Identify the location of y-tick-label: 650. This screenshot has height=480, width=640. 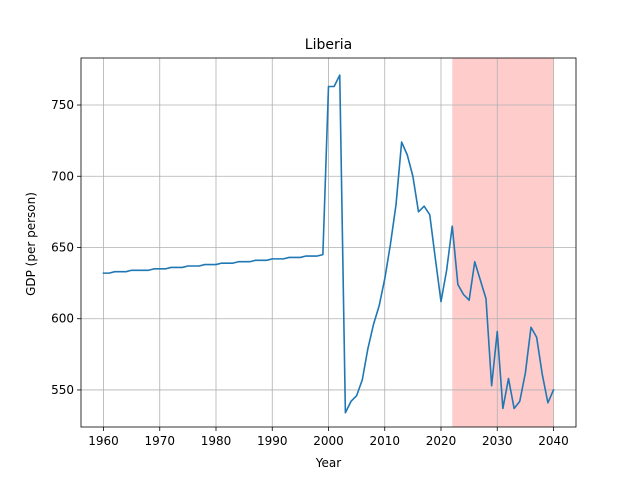
(62, 247).